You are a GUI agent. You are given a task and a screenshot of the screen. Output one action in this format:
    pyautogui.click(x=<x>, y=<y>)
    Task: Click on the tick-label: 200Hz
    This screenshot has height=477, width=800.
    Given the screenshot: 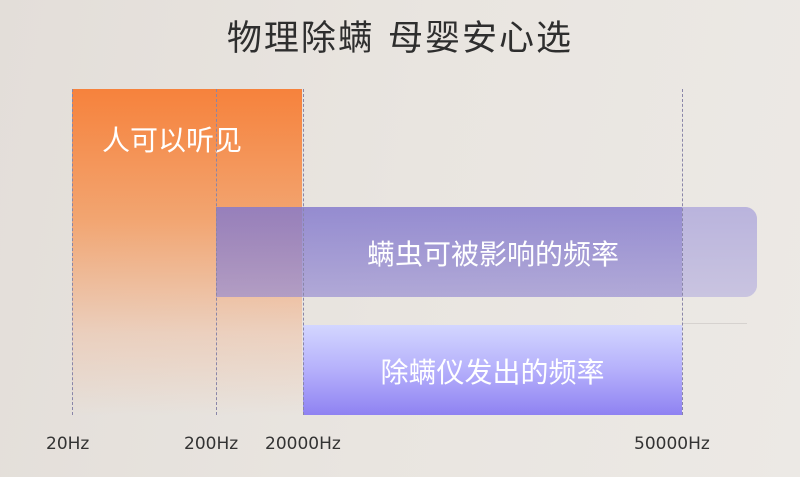 What is the action you would take?
    pyautogui.click(x=211, y=444)
    